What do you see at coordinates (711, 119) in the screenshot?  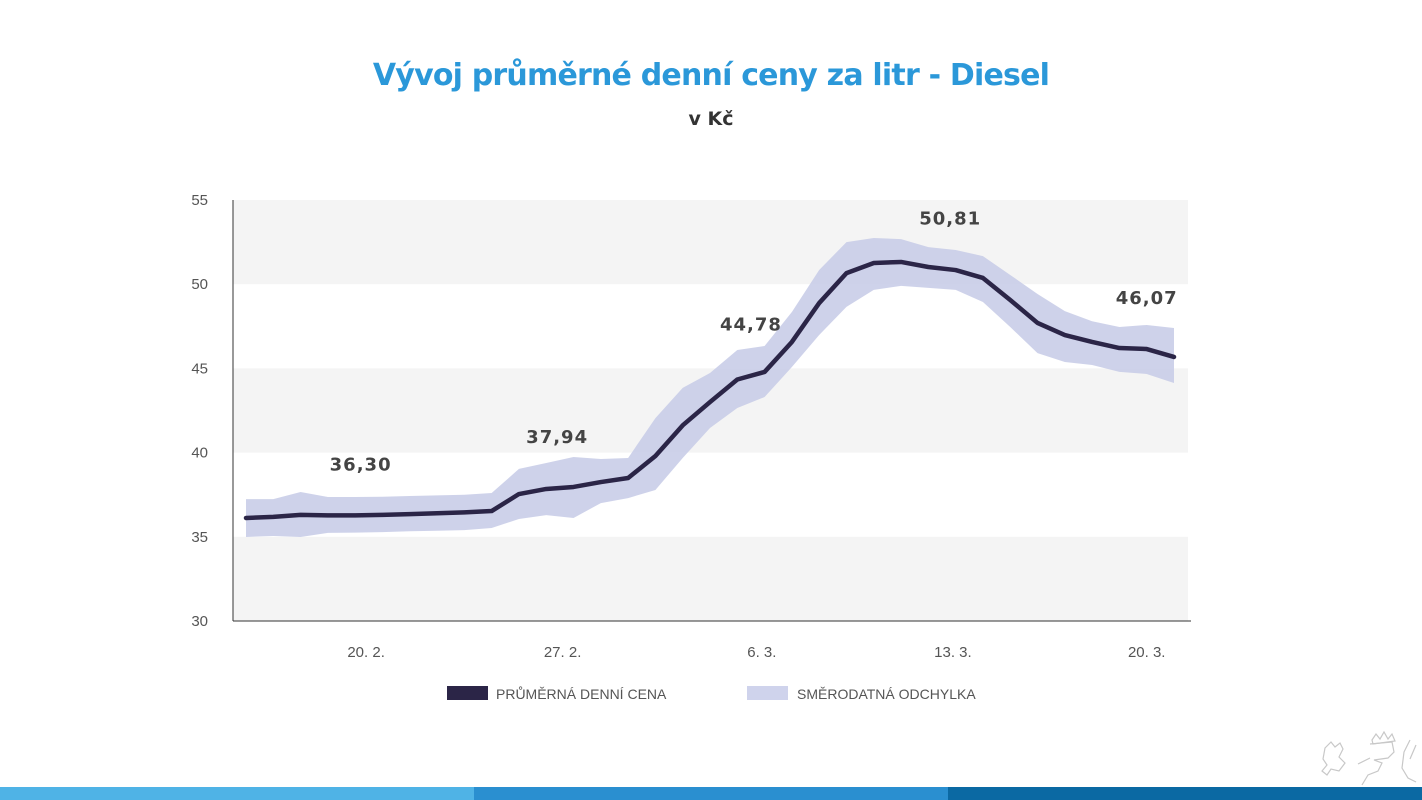 I see `chart-subtitle: v Kč` at bounding box center [711, 119].